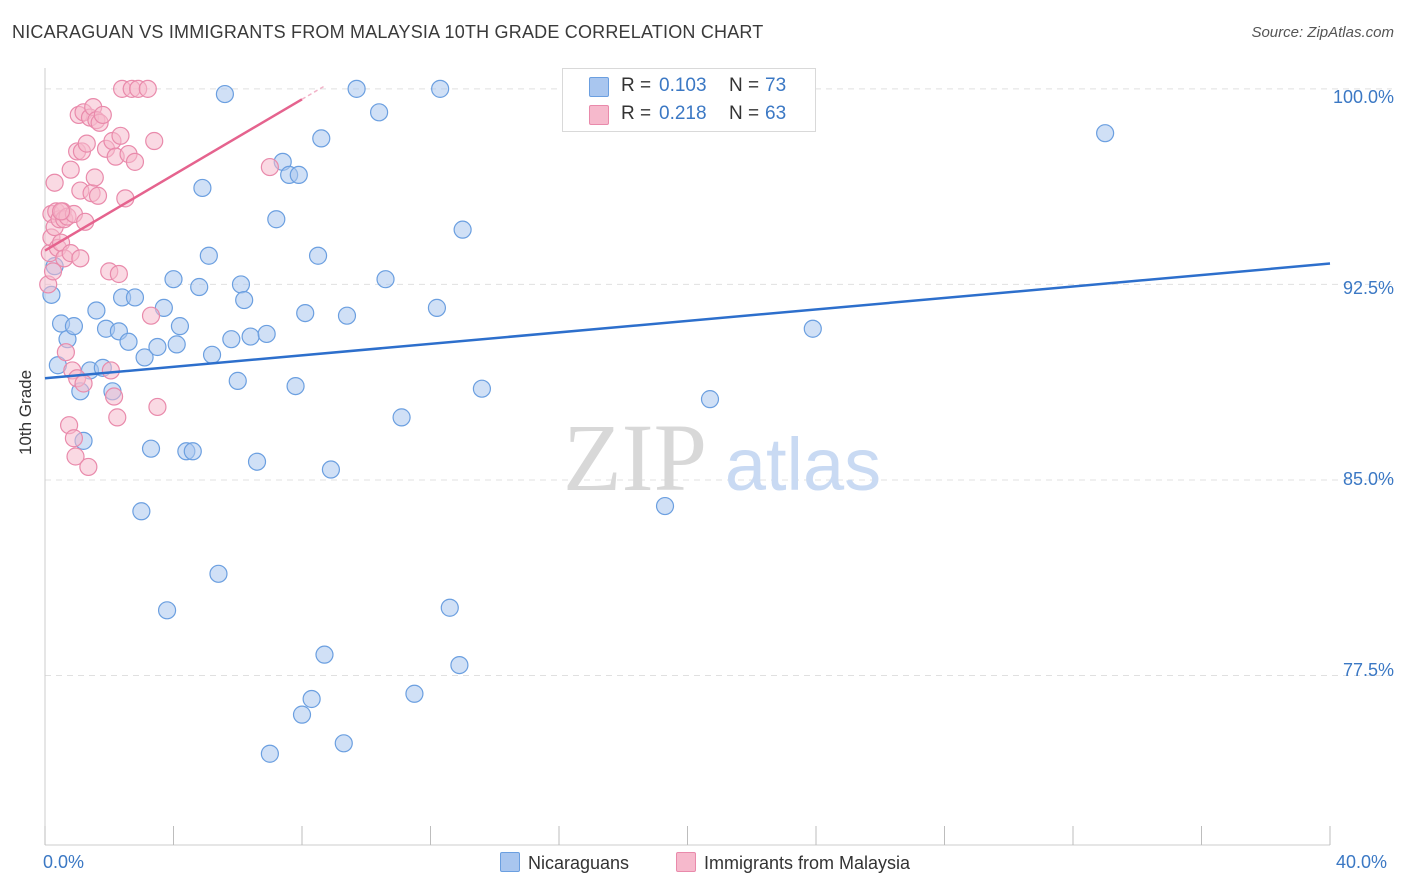 This screenshot has width=1406, height=892. I want to click on x-tick-label-min: 0.0%, so click(64, 862).